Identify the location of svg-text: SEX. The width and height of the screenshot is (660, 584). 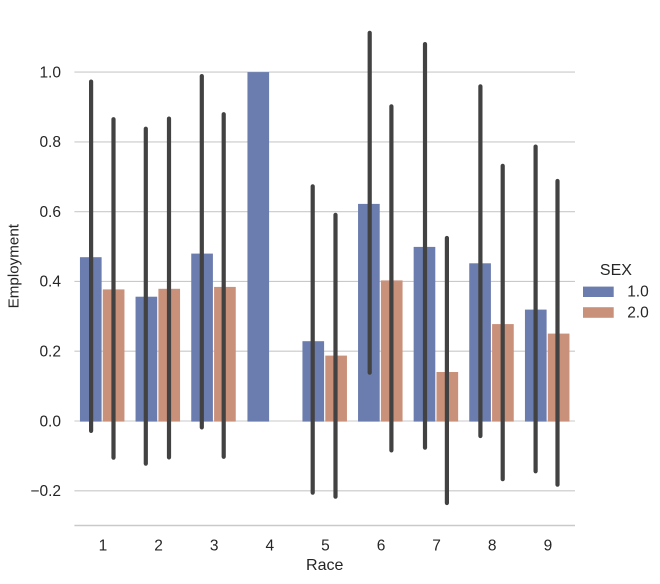
(616, 270).